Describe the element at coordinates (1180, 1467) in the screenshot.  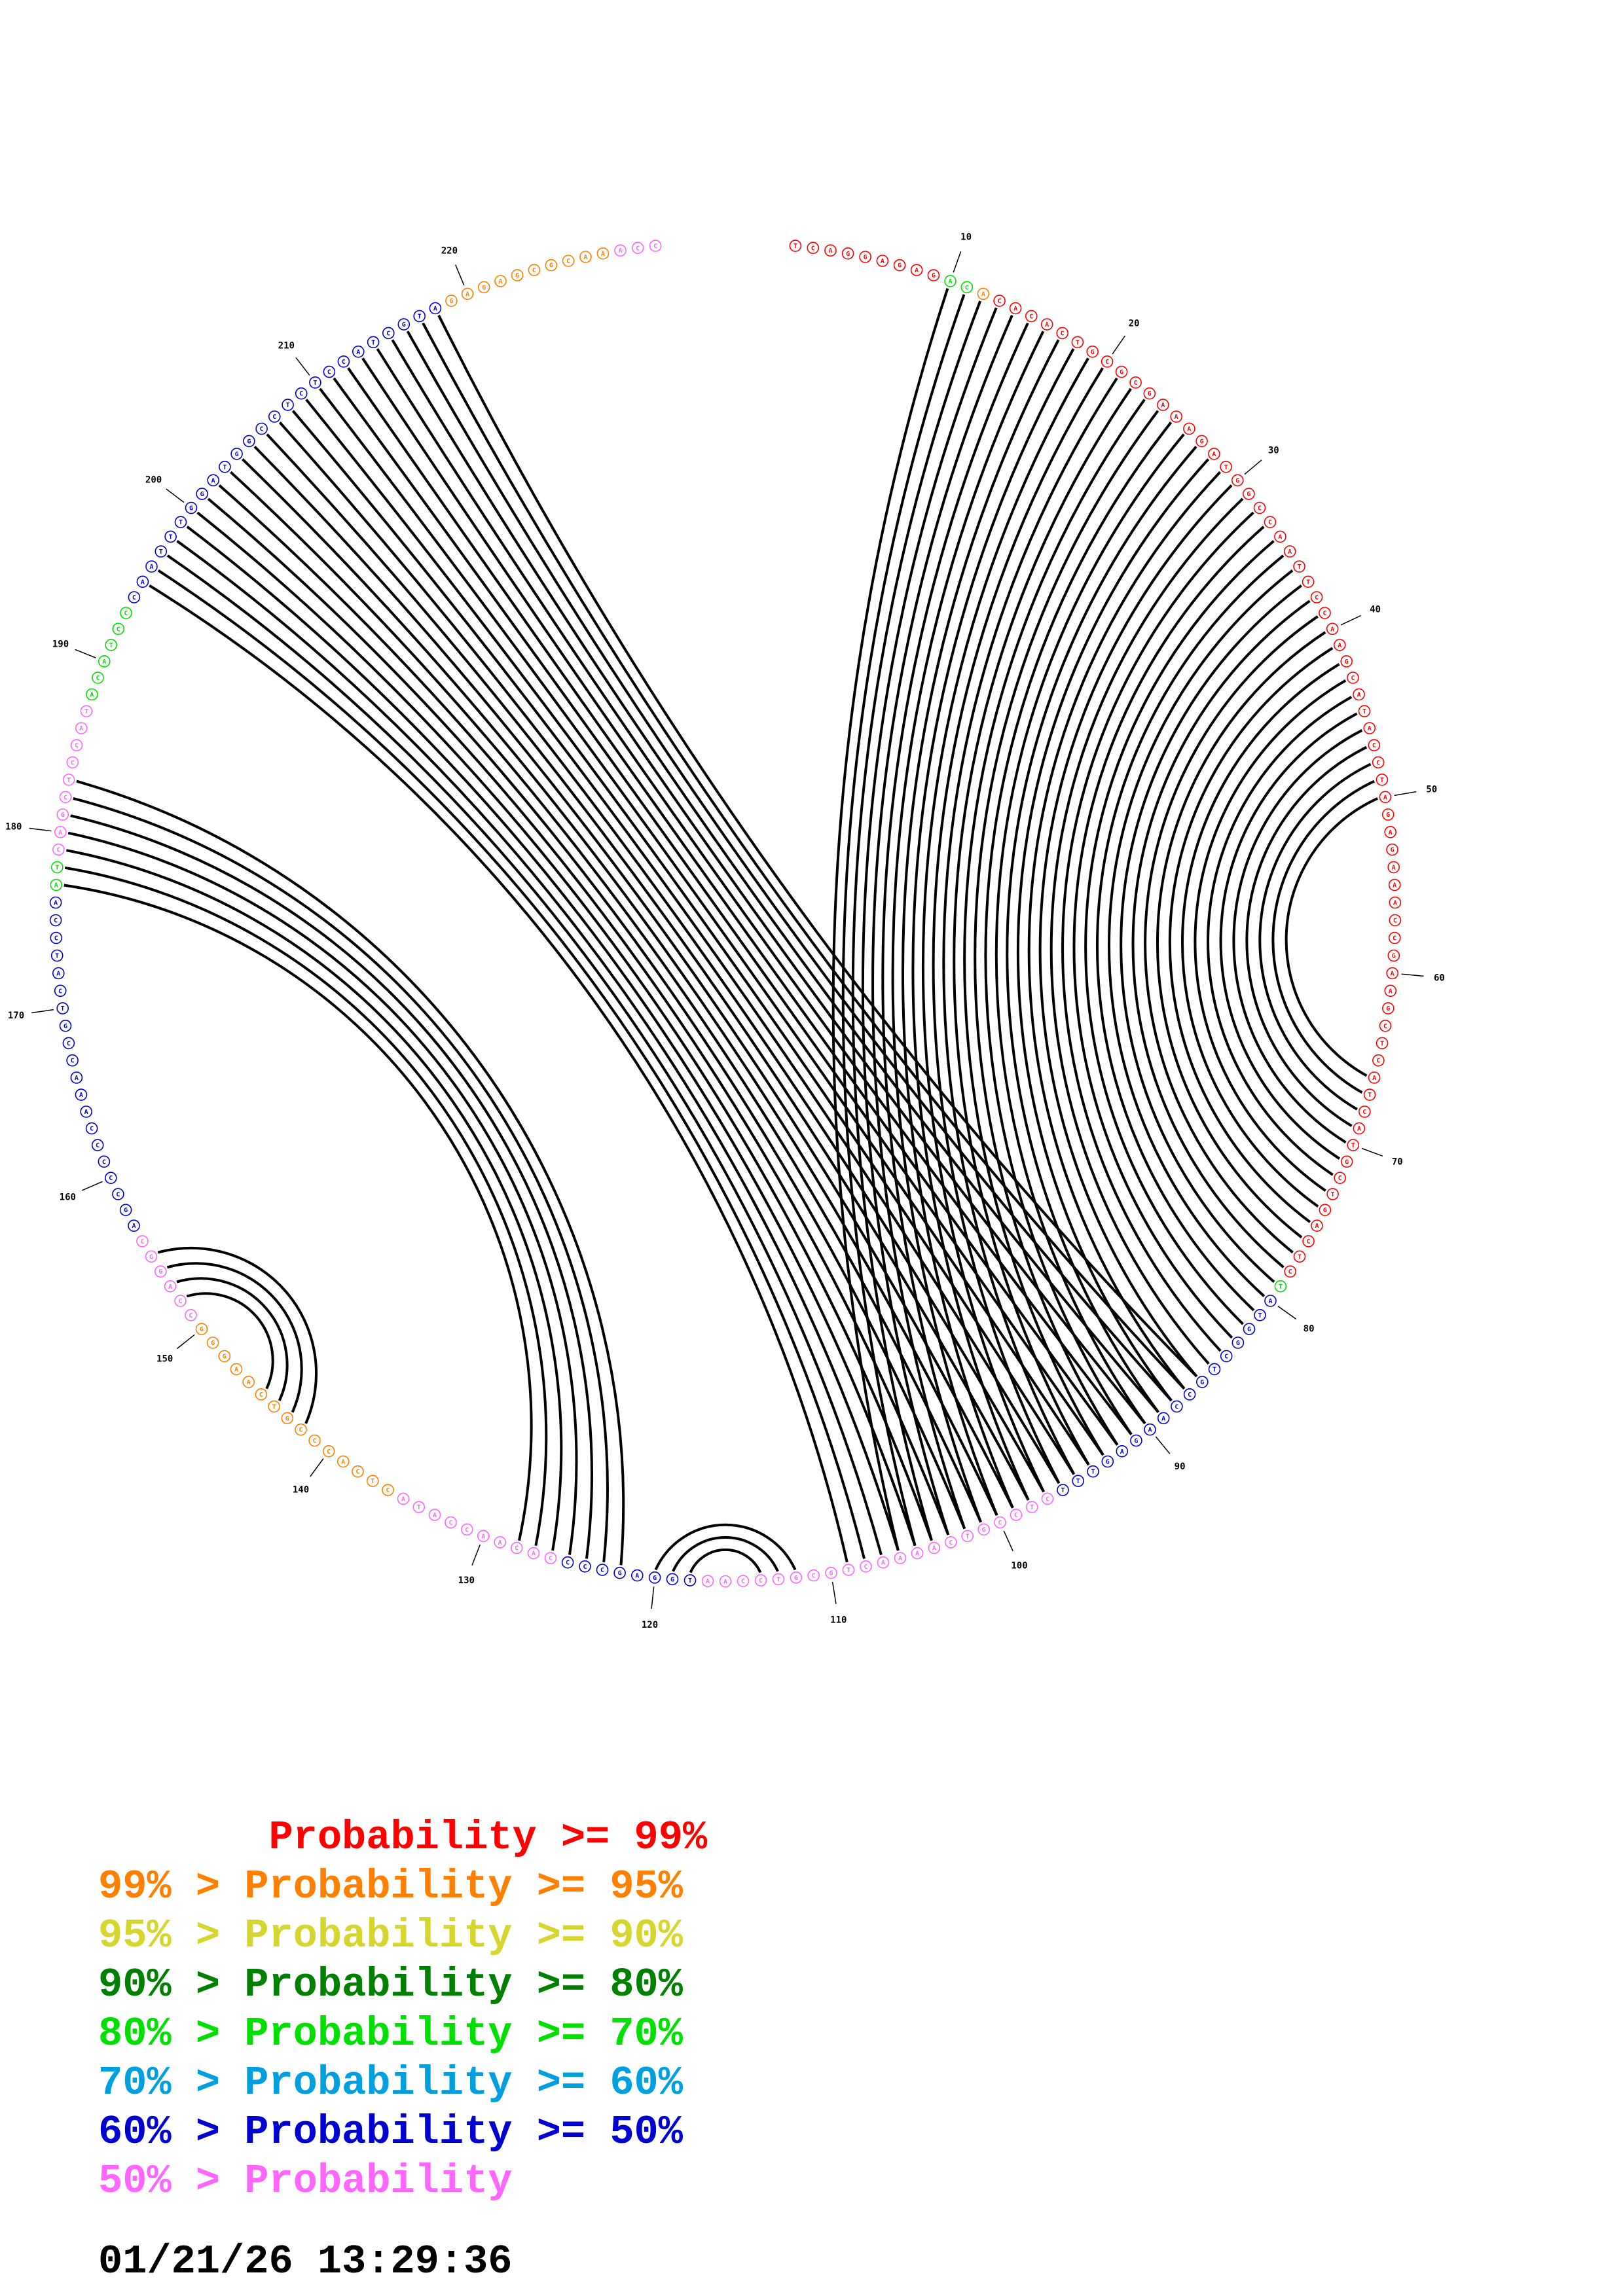
I see `tick-label: 90` at that location.